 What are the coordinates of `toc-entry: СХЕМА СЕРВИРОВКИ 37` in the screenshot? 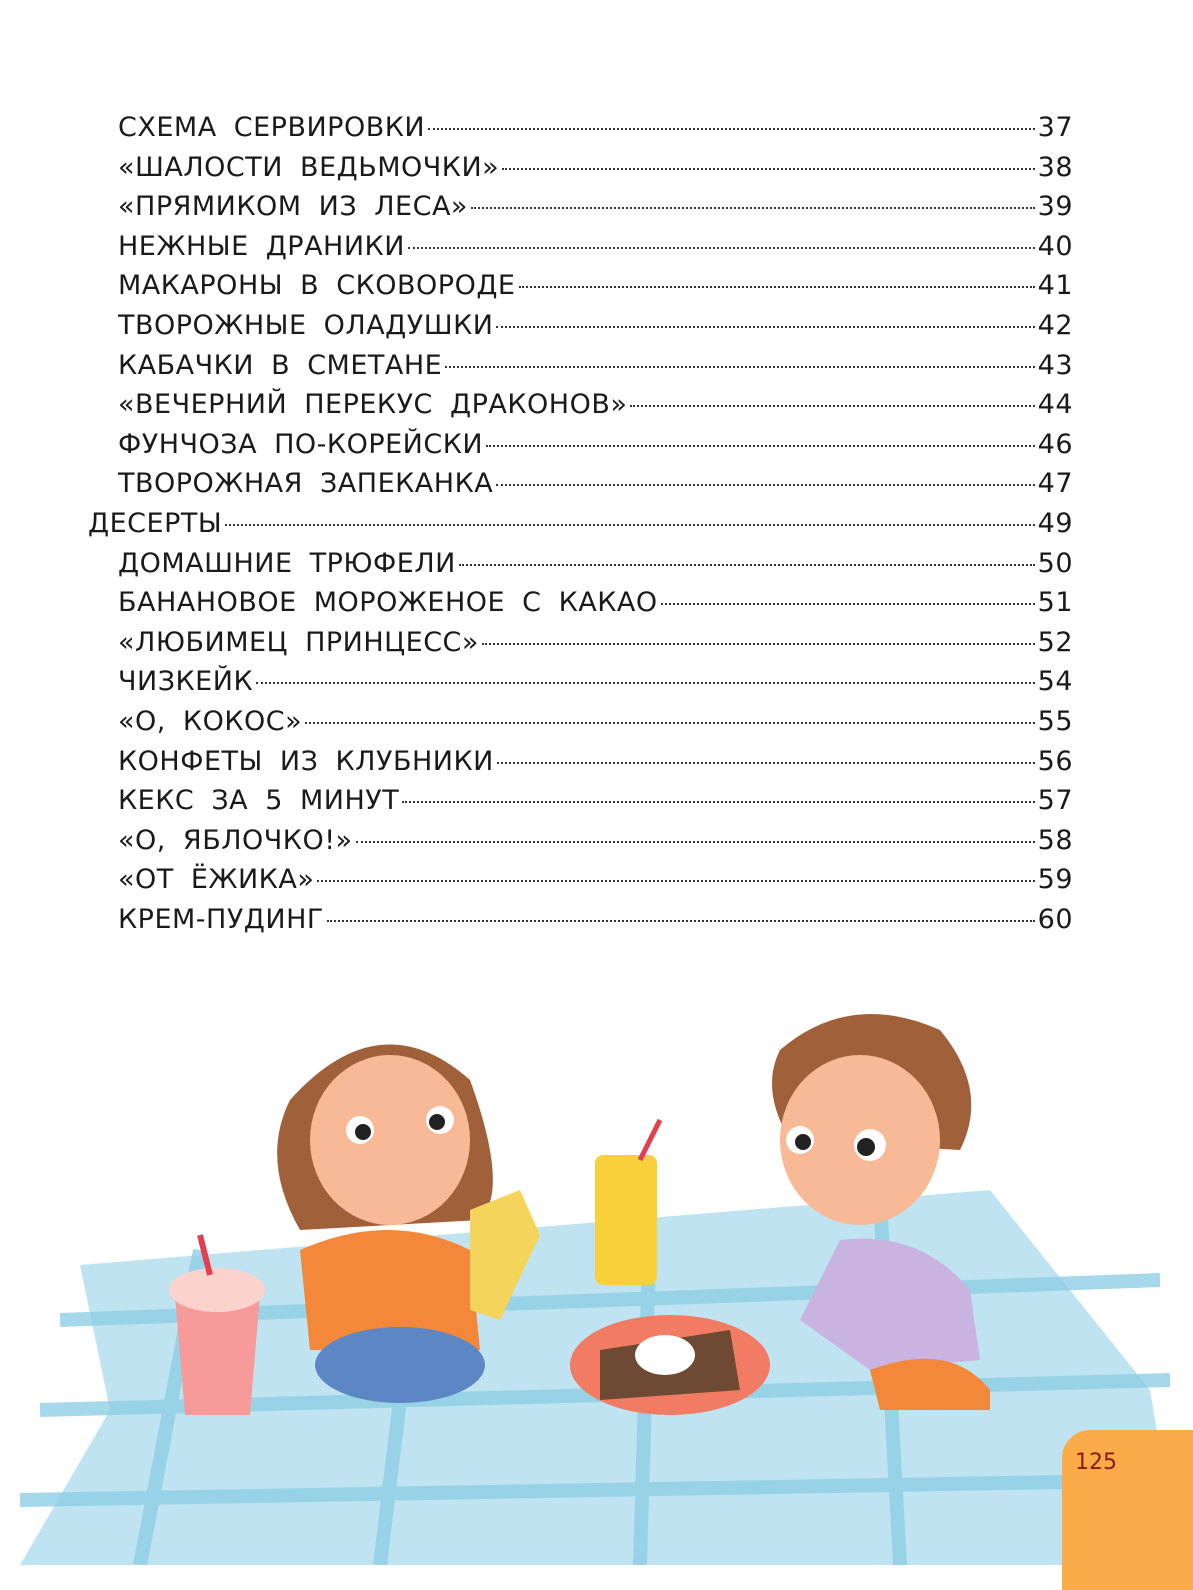 It's located at (595, 131).